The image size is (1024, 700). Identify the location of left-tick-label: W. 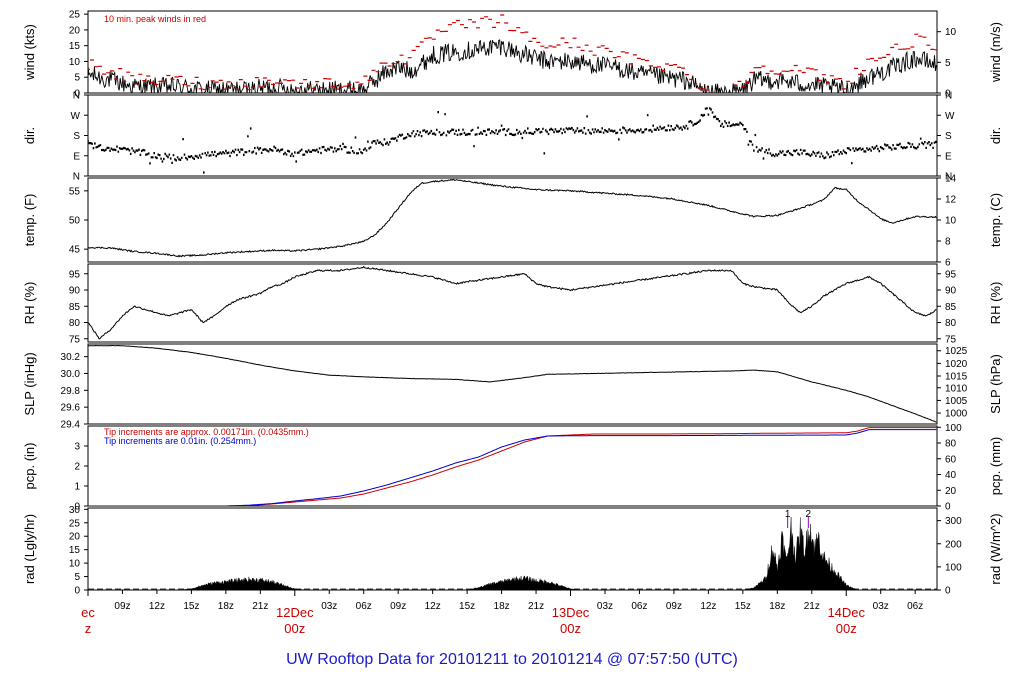
(76, 116).